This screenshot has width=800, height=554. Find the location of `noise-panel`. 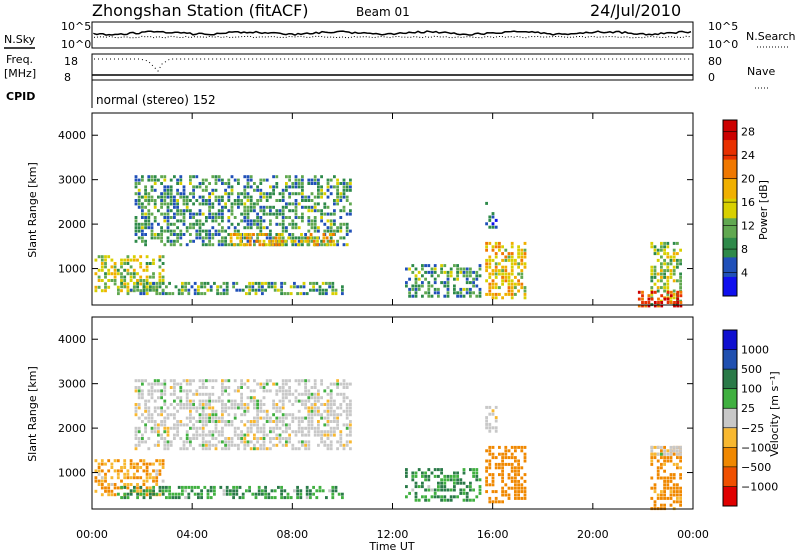

noise-panel is located at coordinates (392, 35).